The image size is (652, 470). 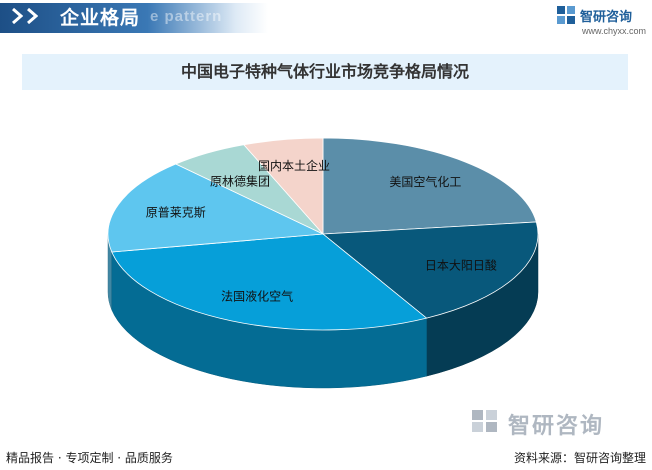 What do you see at coordinates (186, 16) in the screenshot?
I see `header-watermark: e pattern` at bounding box center [186, 16].